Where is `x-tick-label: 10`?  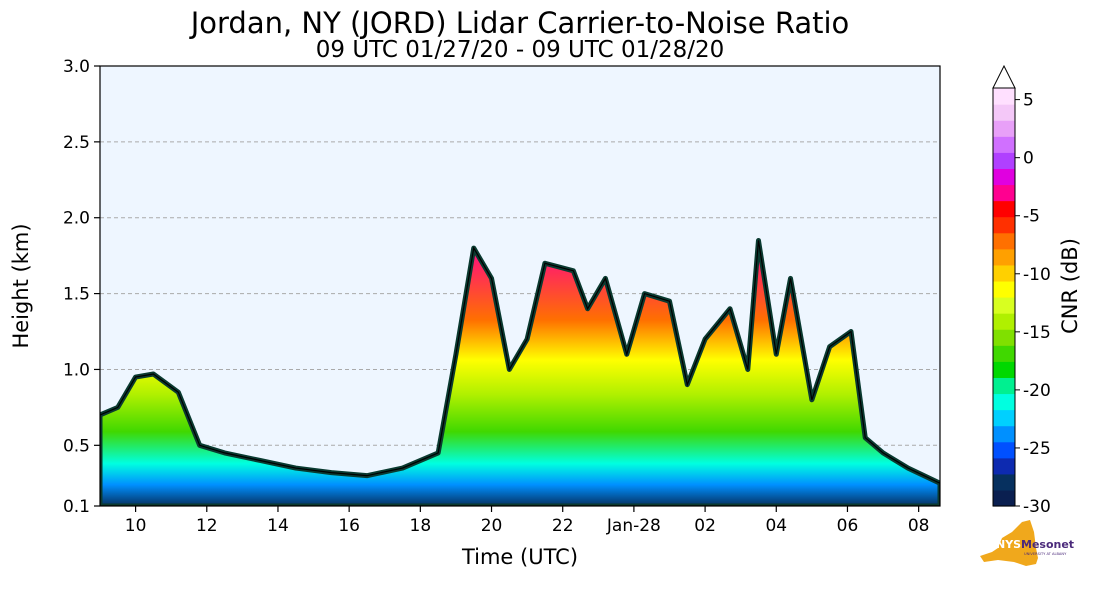 x-tick-label: 10 is located at coordinates (136, 526).